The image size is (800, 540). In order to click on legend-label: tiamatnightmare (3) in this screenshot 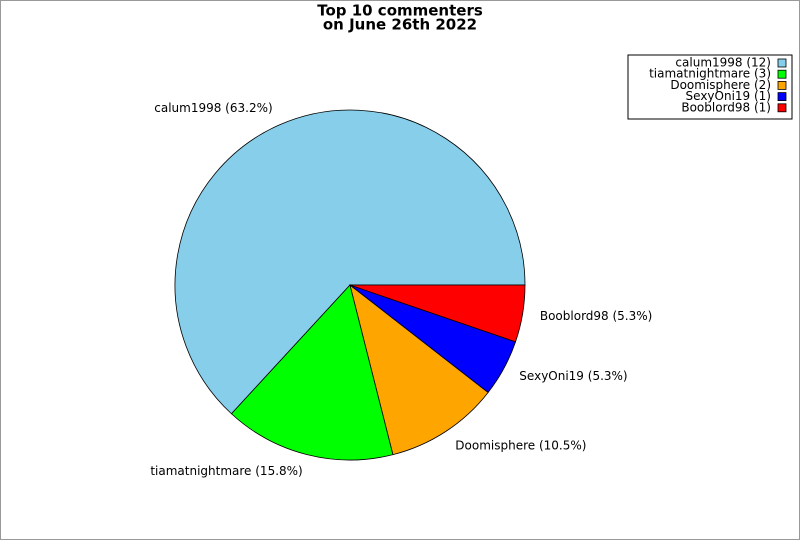, I will do `click(710, 74)`.